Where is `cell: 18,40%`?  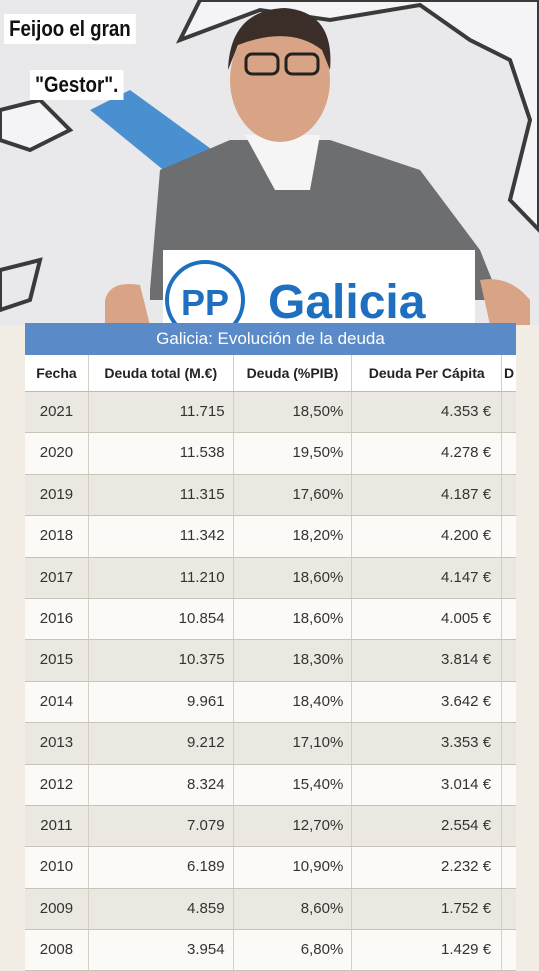 cell: 18,40% is located at coordinates (293, 702).